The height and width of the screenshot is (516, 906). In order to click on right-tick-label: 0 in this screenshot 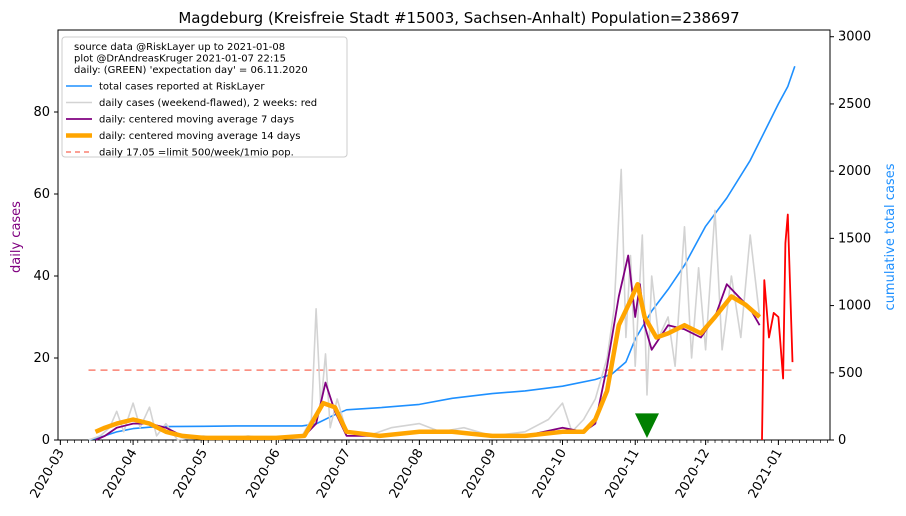, I will do `click(842, 440)`.